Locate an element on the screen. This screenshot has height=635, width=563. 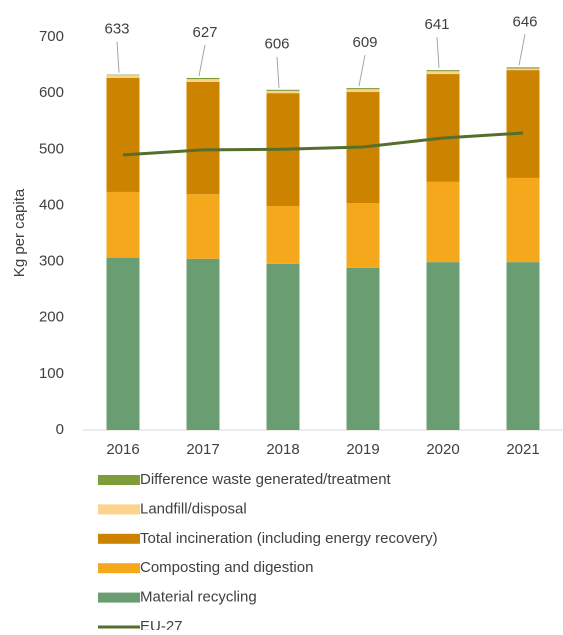
y-tick-label: 200 is located at coordinates (51, 317).